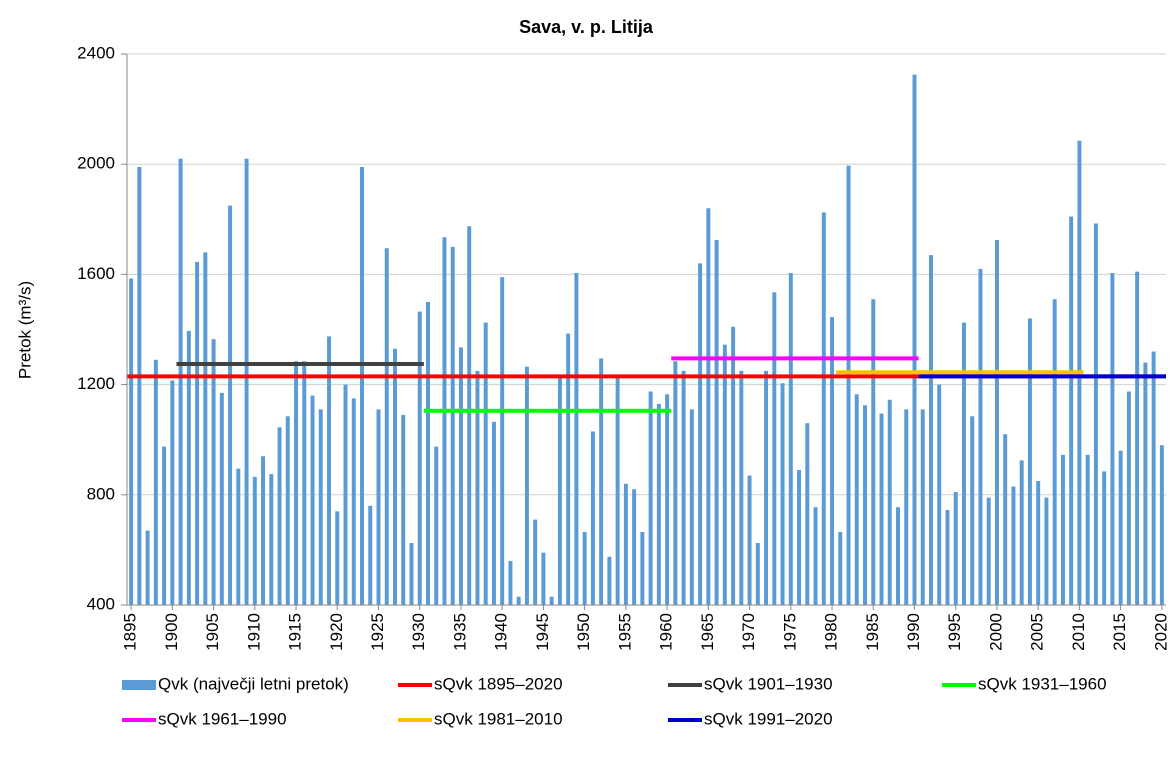 The width and height of the screenshot is (1173, 760). What do you see at coordinates (498, 683) in the screenshot?
I see `legend-label: sQvk 1895–2020` at bounding box center [498, 683].